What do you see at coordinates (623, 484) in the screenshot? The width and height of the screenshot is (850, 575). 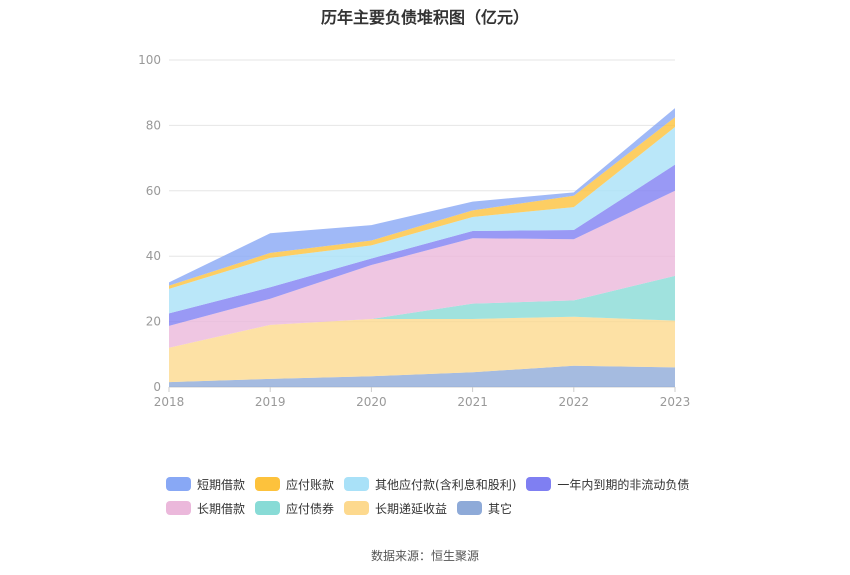 I see `legend-label: 一年内到期的非流动负债` at bounding box center [623, 484].